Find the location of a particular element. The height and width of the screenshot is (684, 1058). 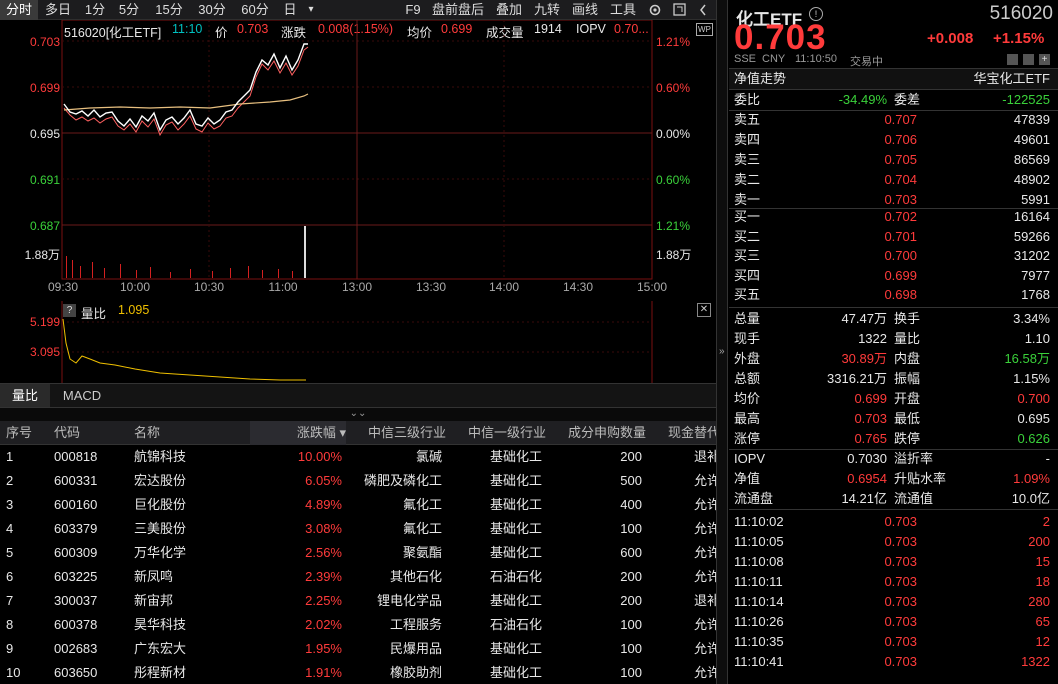

order-diff: -122525 is located at coordinates (1026, 99).